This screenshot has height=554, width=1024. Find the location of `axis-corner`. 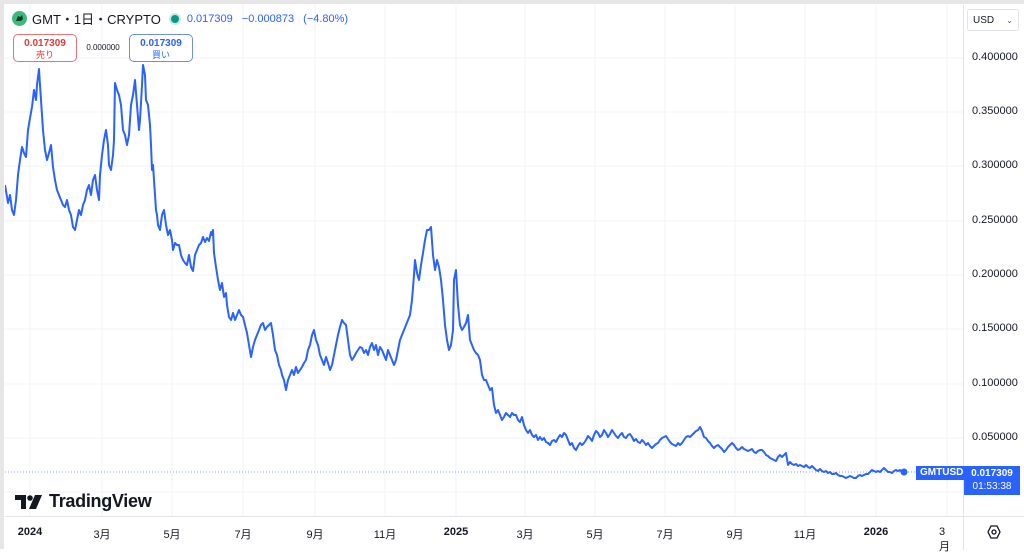

axis-corner is located at coordinates (993, 533).